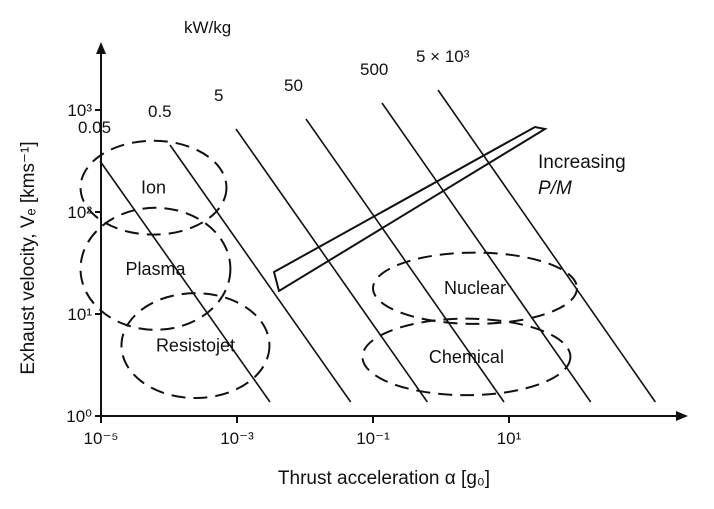 The image size is (714, 509). I want to click on y-tick-group: 10⁰ 10¹ 10² 10³, so click(83, 263).